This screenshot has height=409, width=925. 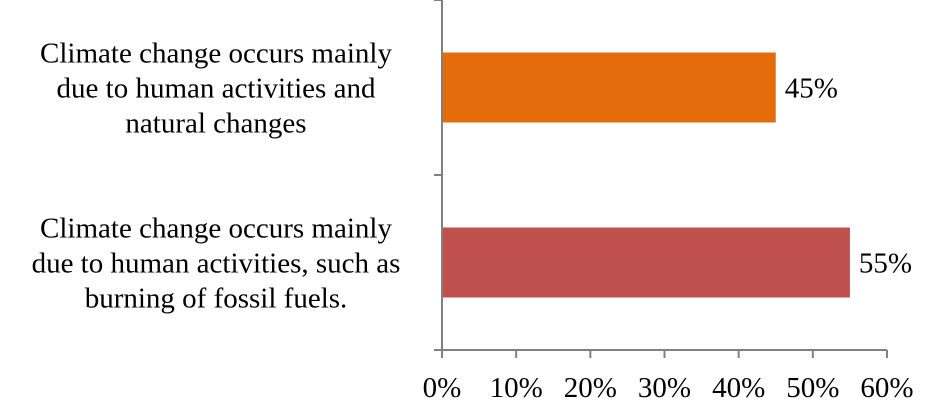 I want to click on x-tick-label: 50%, so click(x=812, y=388).